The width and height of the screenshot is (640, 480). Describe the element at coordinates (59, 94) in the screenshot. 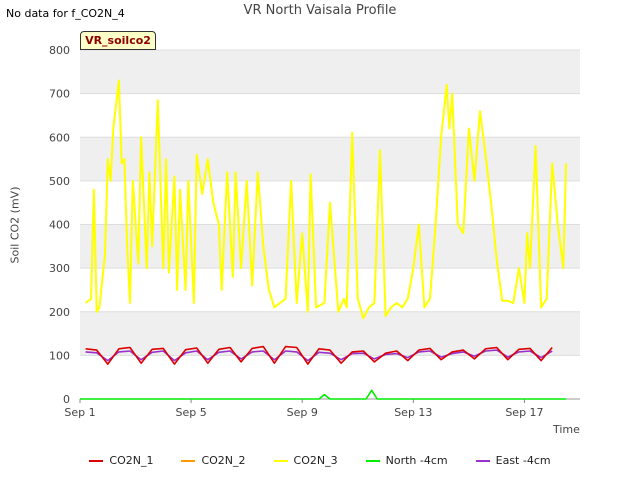

I see `y-tick-label: 700` at that location.